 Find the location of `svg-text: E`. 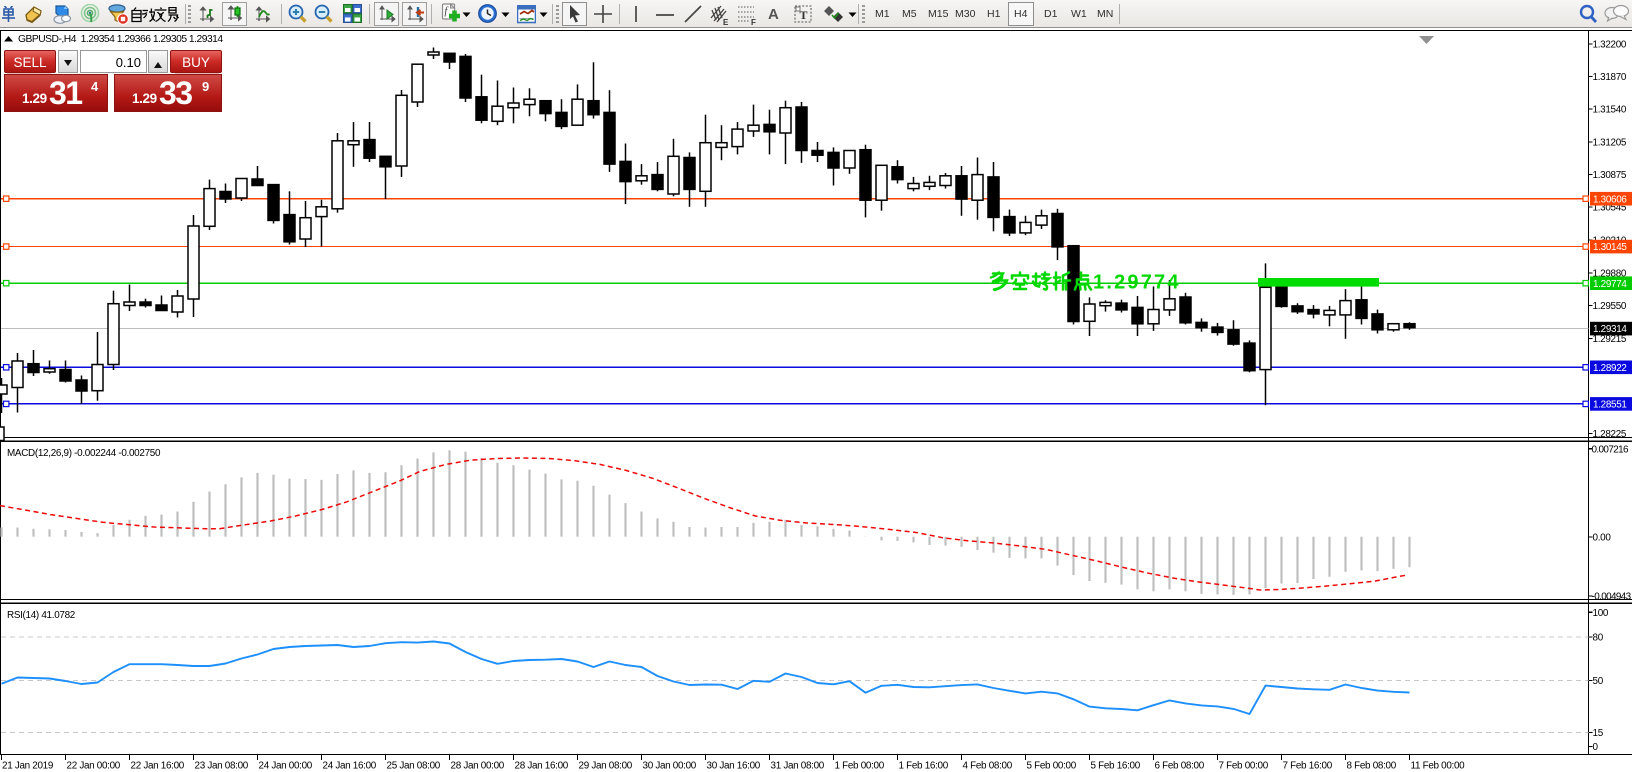

svg-text: E is located at coordinates (726, 22).